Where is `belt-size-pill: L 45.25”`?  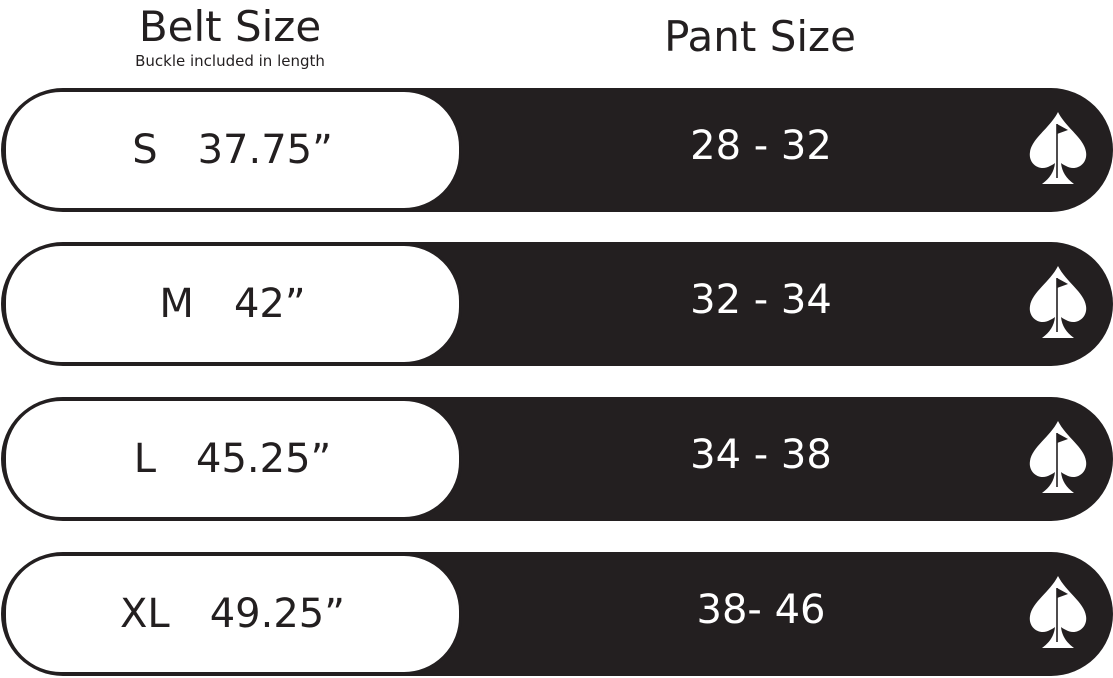
belt-size-pill: L 45.25” is located at coordinates (232, 459).